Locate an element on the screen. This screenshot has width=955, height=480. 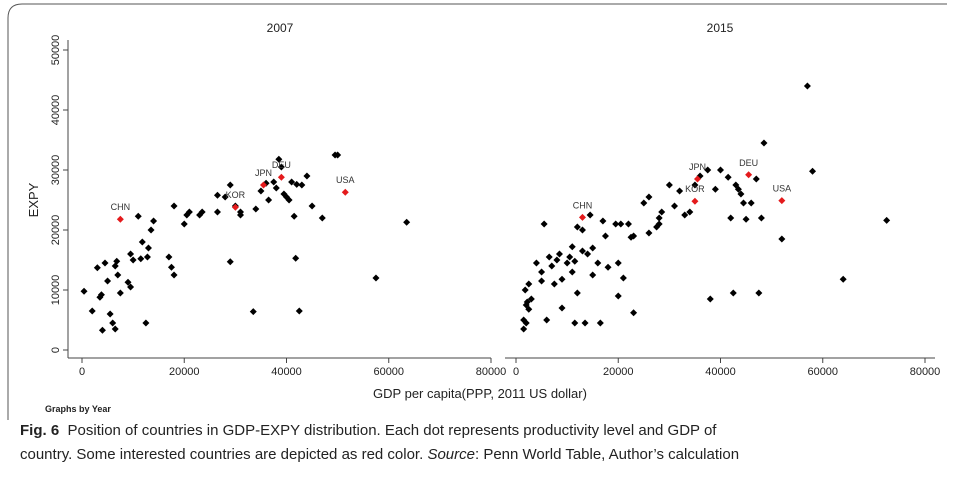
y-axis-label: EXPY is located at coordinates (33, 199).